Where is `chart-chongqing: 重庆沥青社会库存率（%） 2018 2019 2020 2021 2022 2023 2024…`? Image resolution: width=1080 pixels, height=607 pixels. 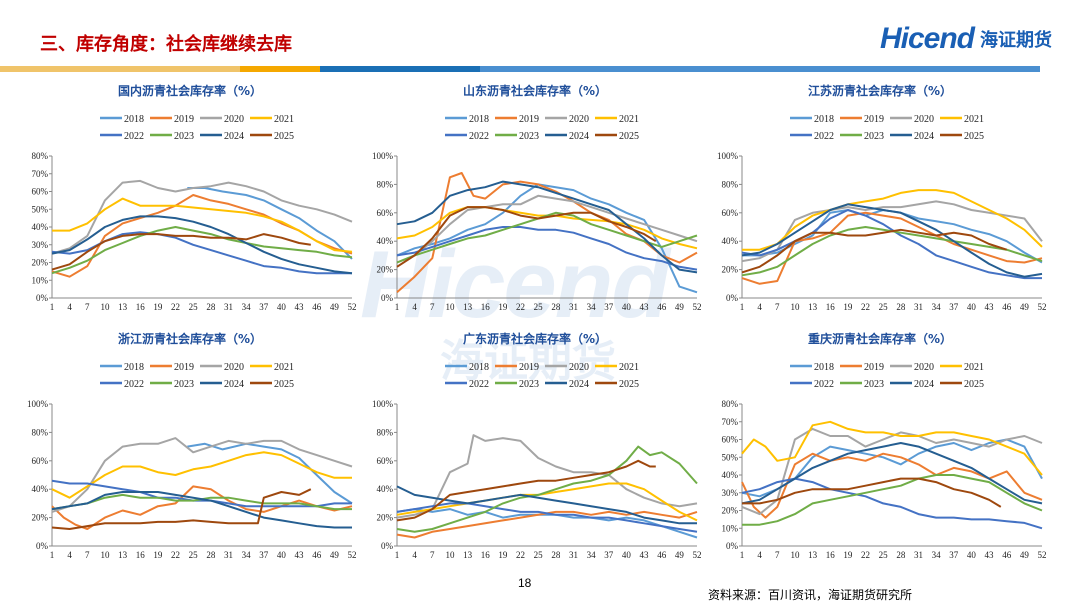 chart-chongqing: 重庆沥青社会库存率（%） 2018 2019 2020 2021 2022 2023 2024… is located at coordinates (880, 446).